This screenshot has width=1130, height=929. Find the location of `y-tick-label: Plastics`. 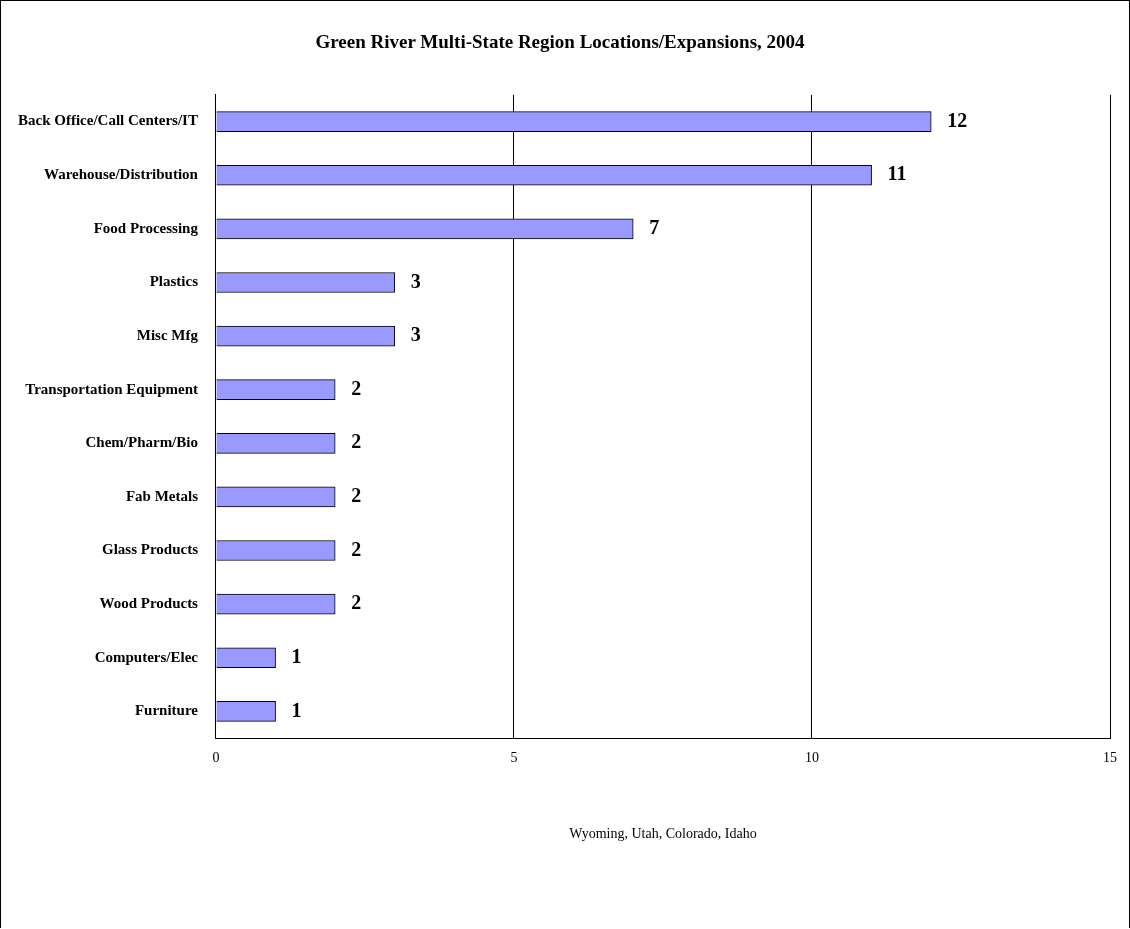

y-tick-label: Plastics is located at coordinates (174, 281).